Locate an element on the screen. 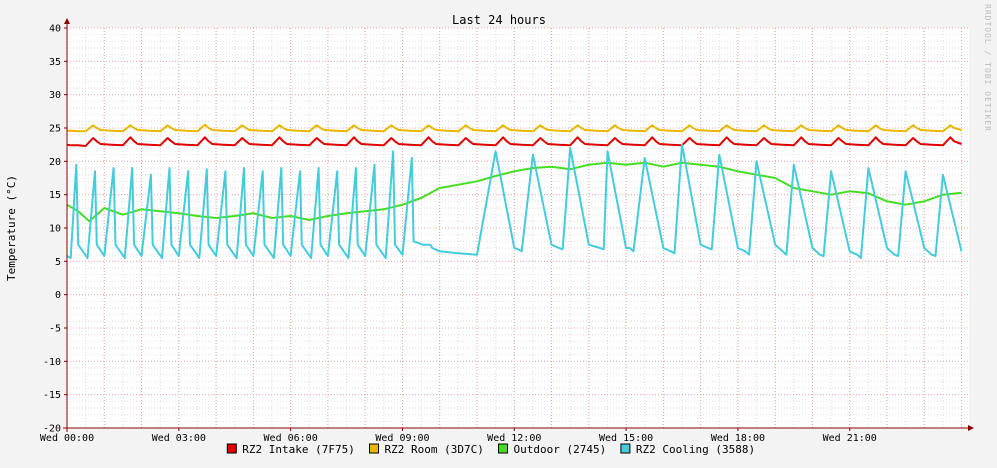  y-tick-label: 0 is located at coordinates (58, 295).